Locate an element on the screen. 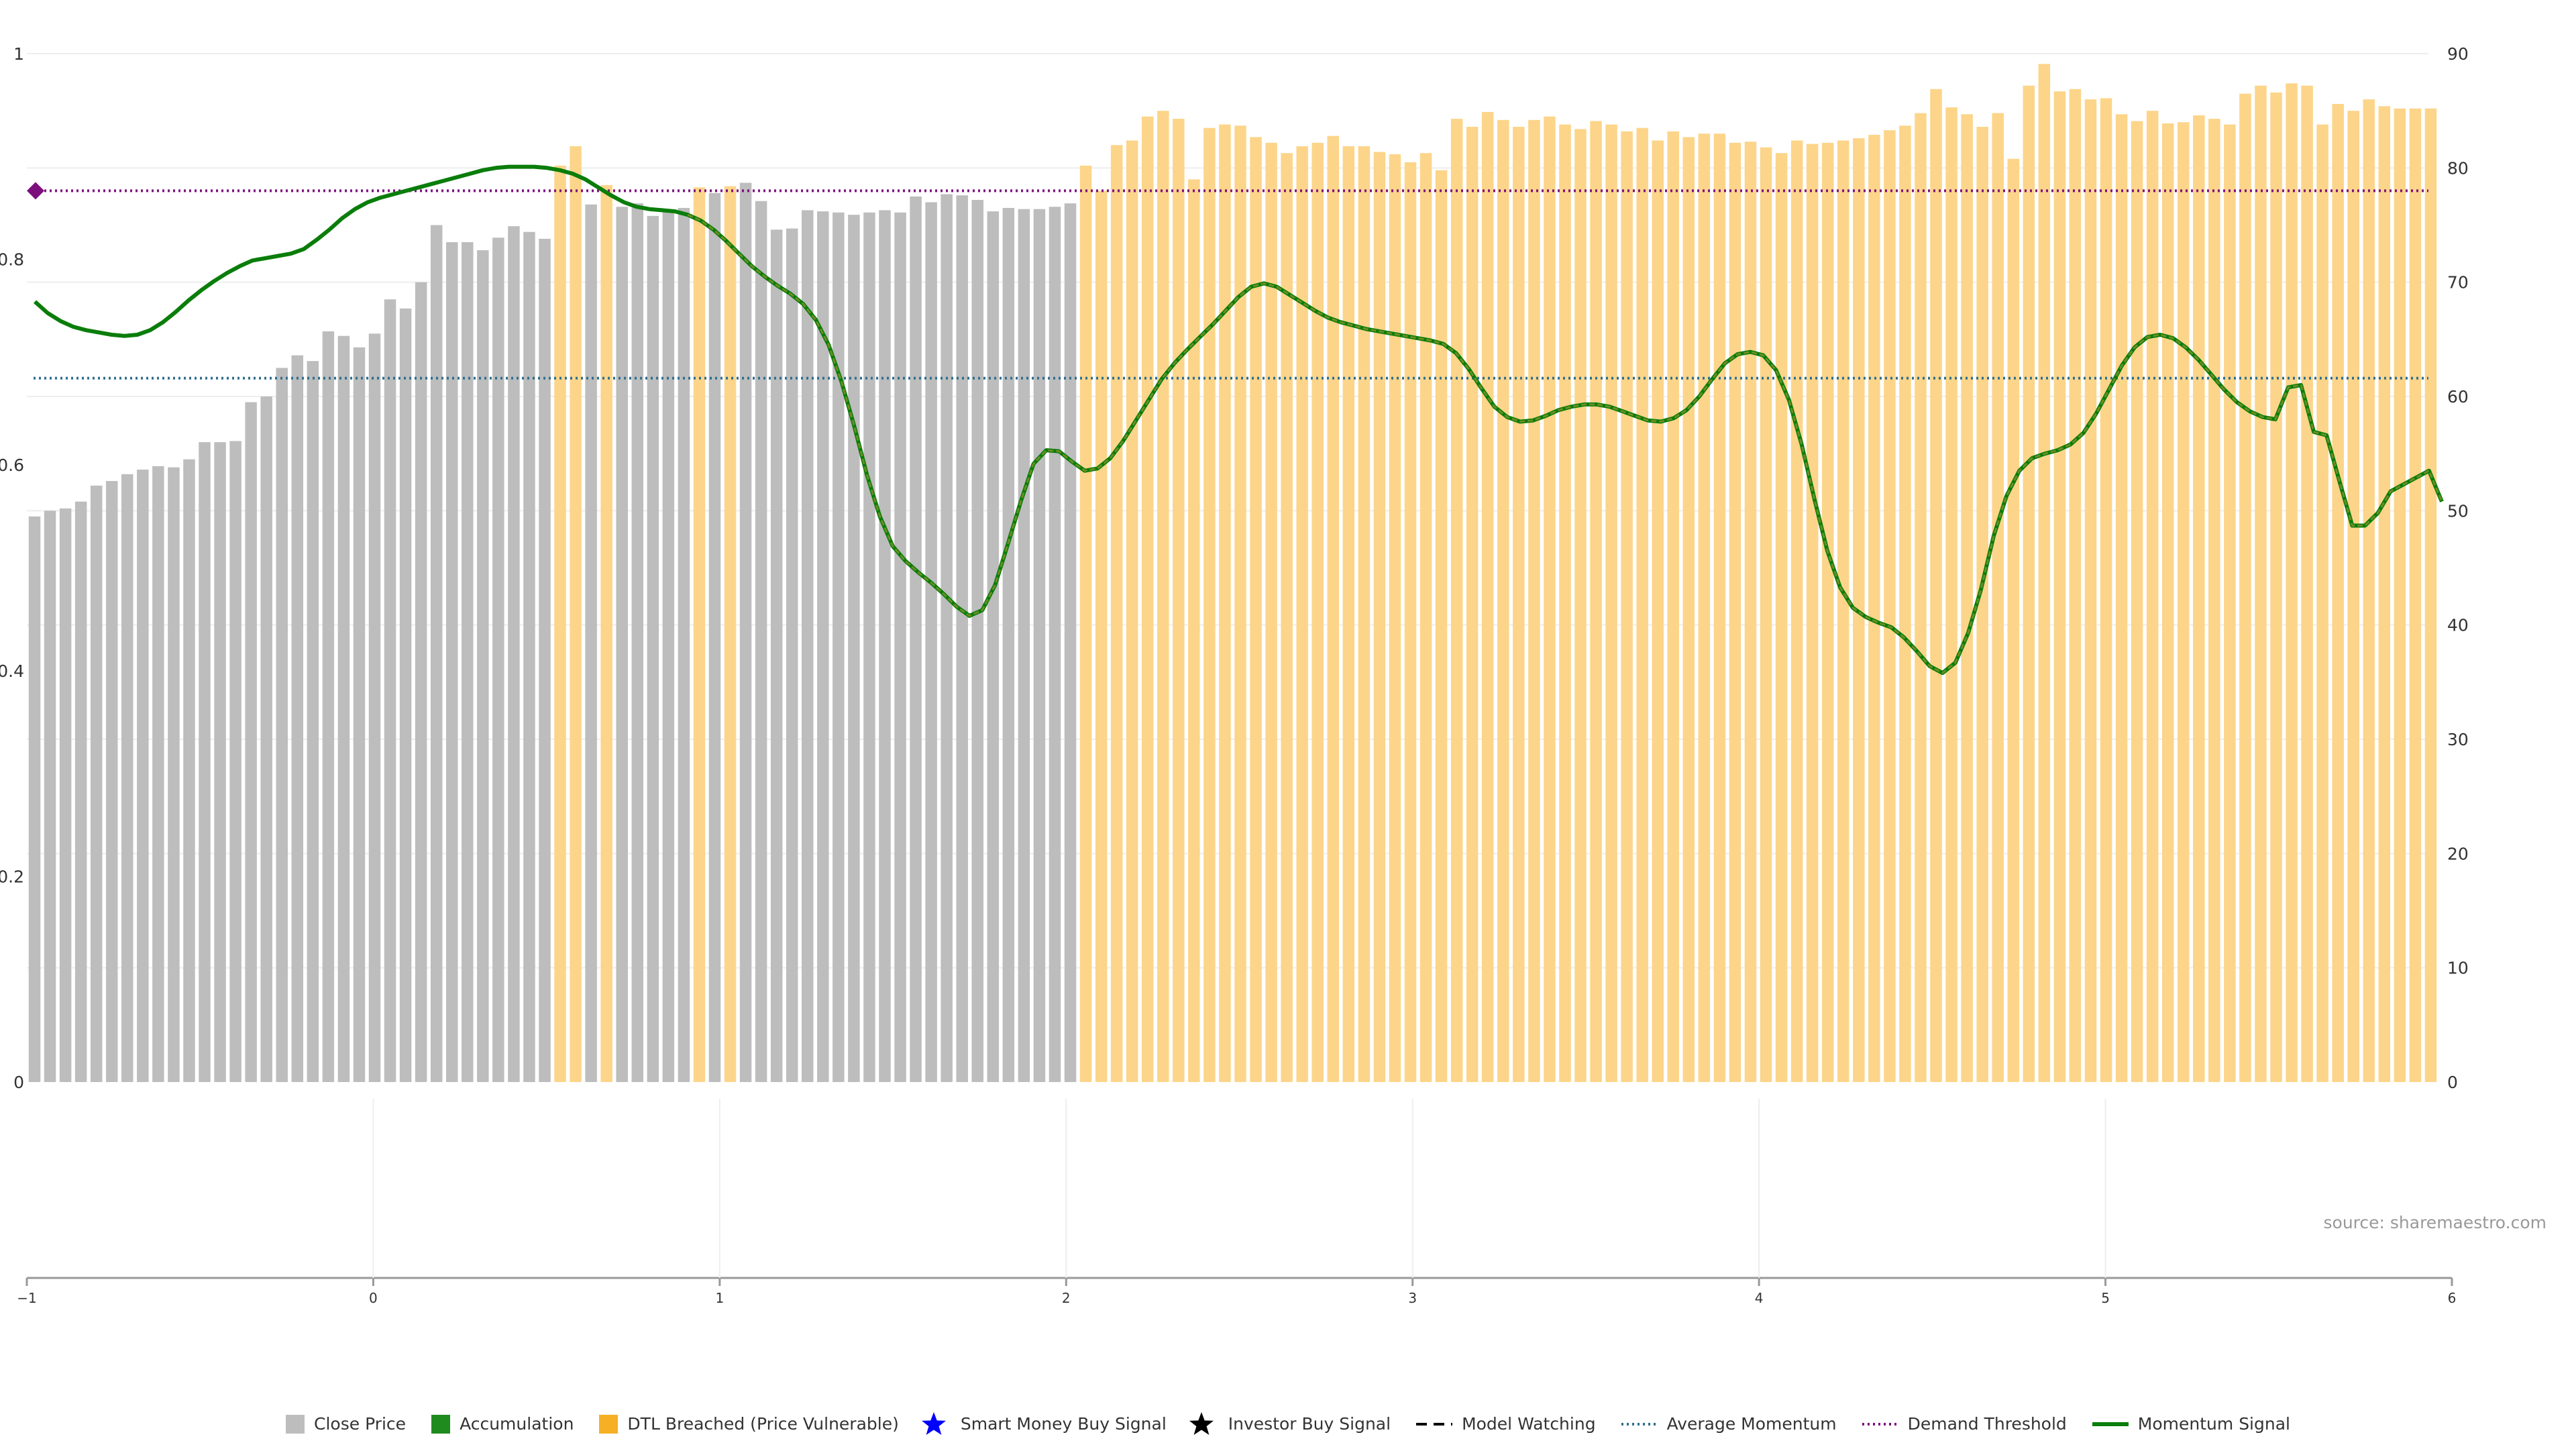 The height and width of the screenshot is (1449, 2576). legend-label: DTL Breached (Price Vulnerable) is located at coordinates (763, 1424).